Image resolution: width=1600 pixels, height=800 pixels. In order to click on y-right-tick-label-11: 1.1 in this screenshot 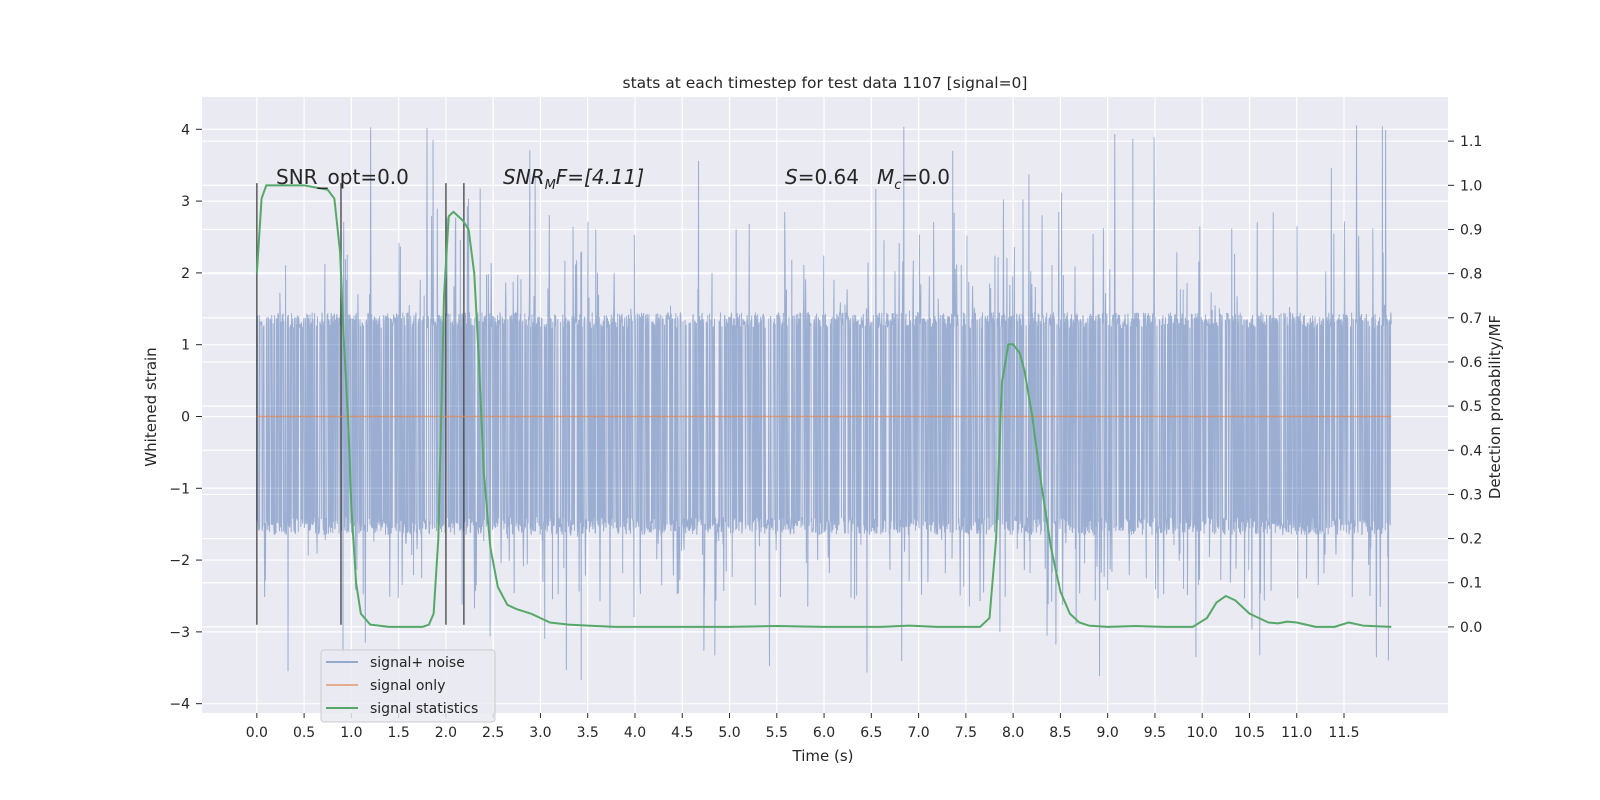, I will do `click(1471, 142)`.